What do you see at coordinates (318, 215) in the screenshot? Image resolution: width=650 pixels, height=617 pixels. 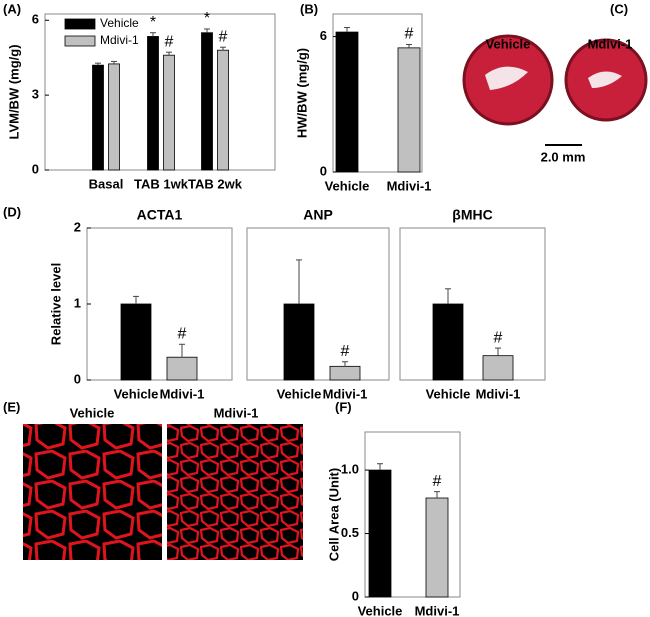 I see `chart-title: ANP` at bounding box center [318, 215].